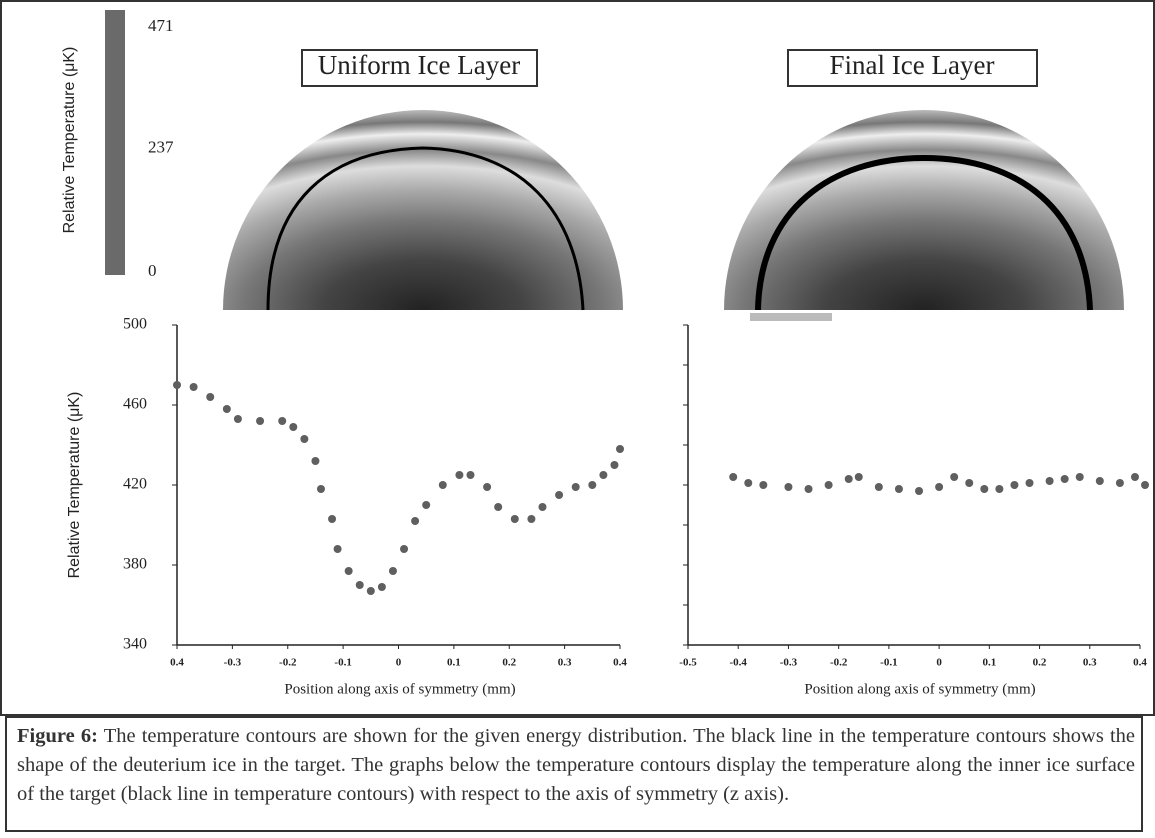 The height and width of the screenshot is (838, 1155). I want to click on colorbar, so click(115, 142).